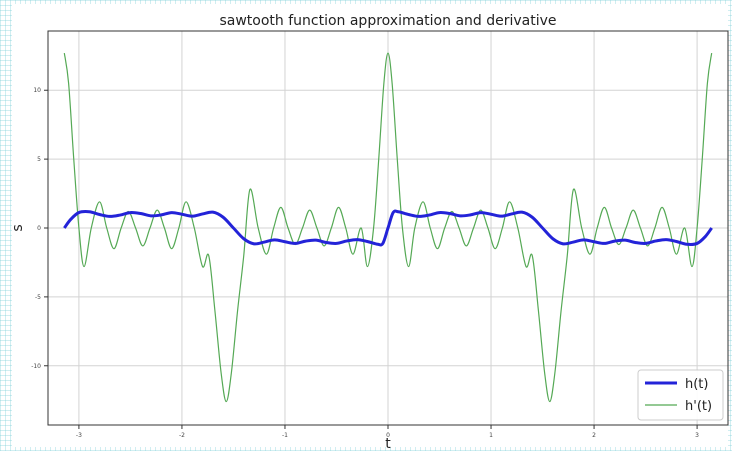 The width and height of the screenshot is (732, 451). What do you see at coordinates (39, 228) in the screenshot?
I see `y-tick-label: 0` at bounding box center [39, 228].